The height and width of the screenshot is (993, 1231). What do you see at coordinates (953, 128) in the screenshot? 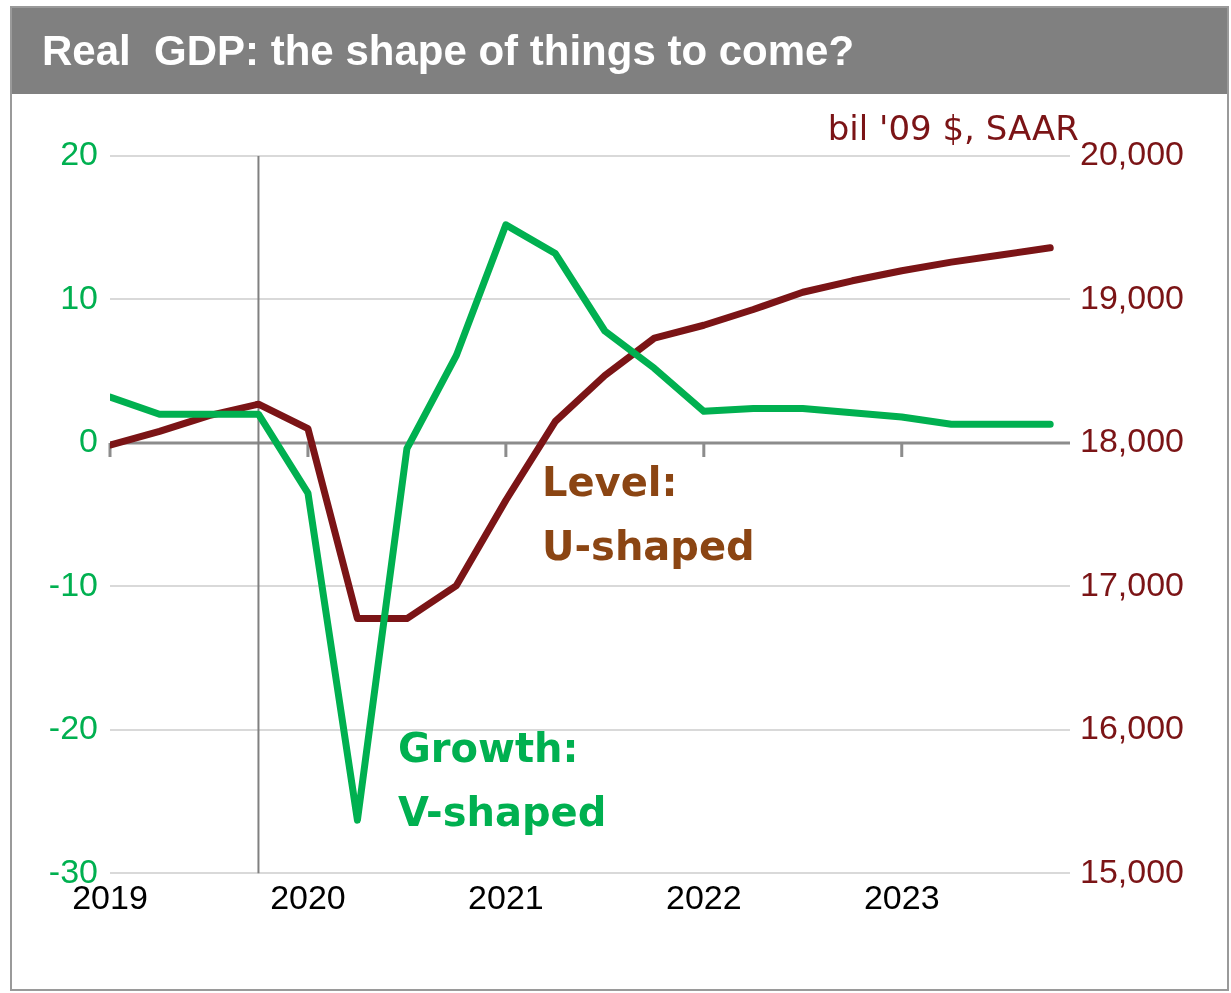
I see `y2-axis-title: bil '09 $, SAAR` at bounding box center [953, 128].